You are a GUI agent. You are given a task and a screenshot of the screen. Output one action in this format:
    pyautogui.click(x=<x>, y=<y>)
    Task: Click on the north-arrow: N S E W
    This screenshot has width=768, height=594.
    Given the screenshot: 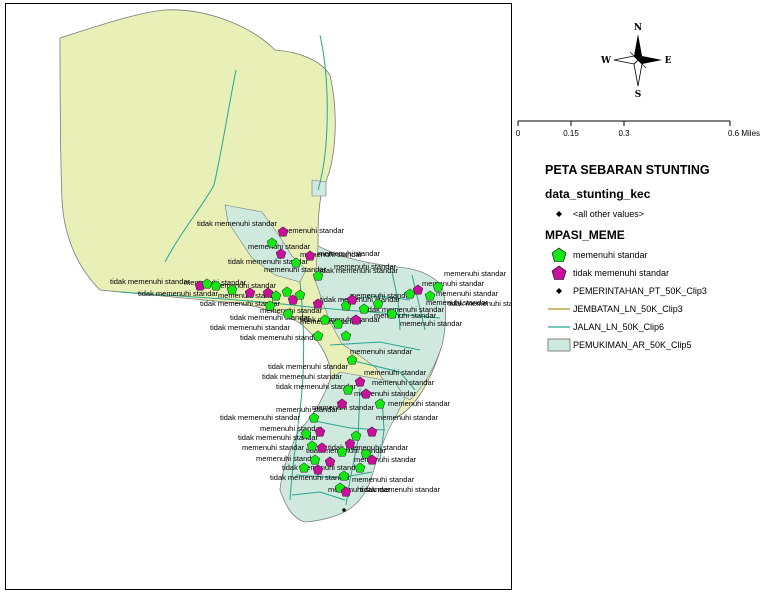 What is the action you would take?
    pyautogui.click(x=636, y=61)
    